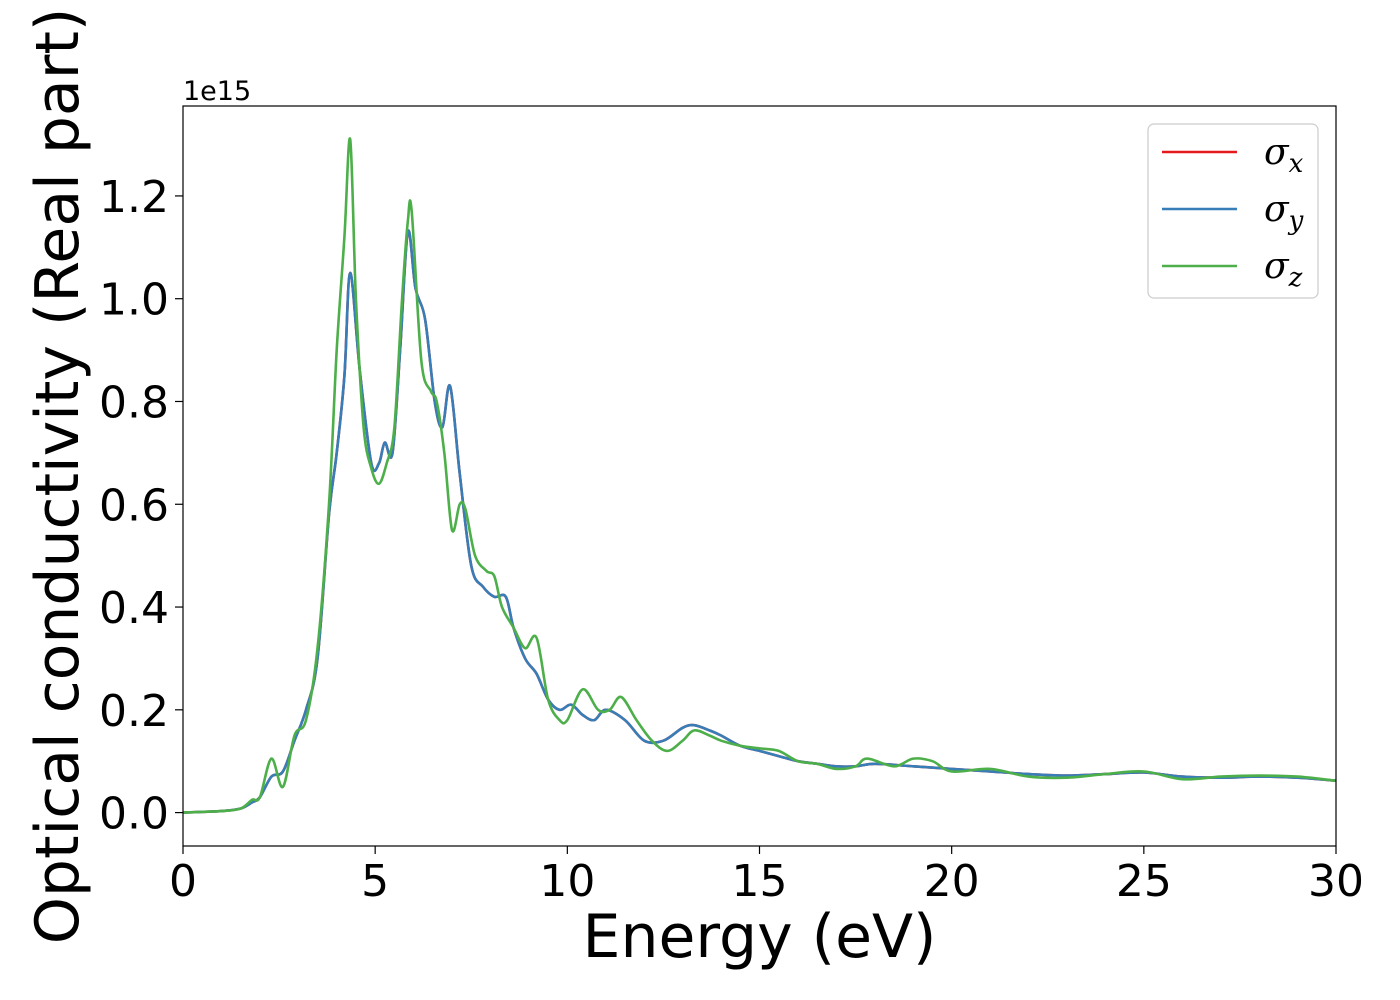  What do you see at coordinates (134, 300) in the screenshot?
I see `y-tick-label: 1.0` at bounding box center [134, 300].